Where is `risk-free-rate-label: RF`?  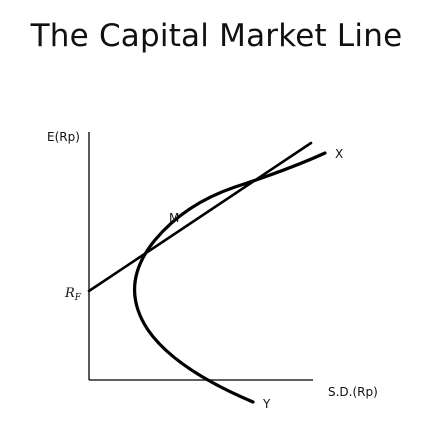 risk-free-rate-label: RF is located at coordinates (73, 294).